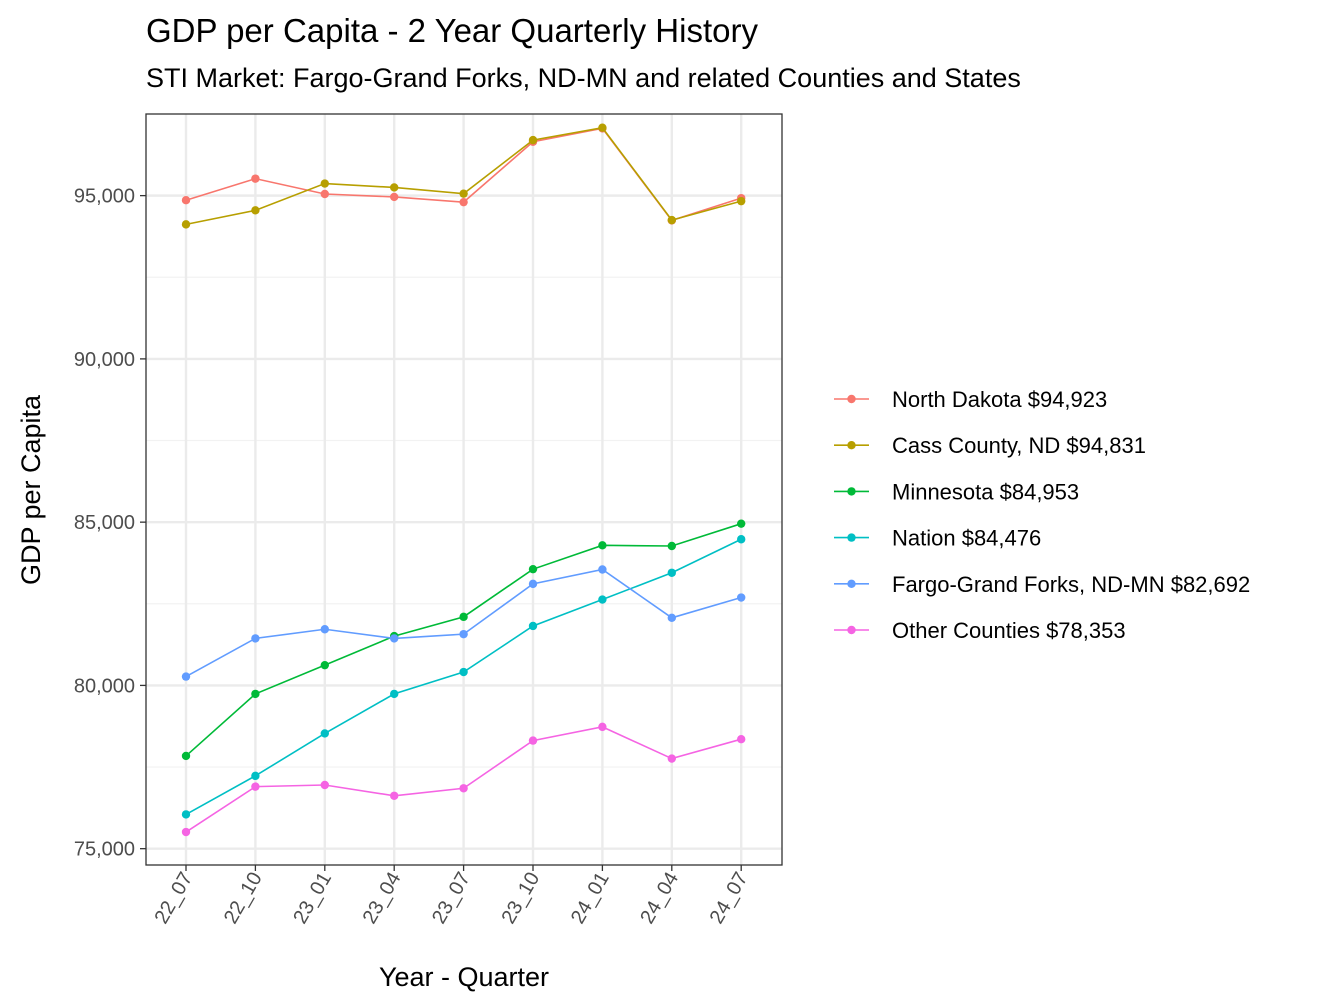 The image size is (1344, 1008). What do you see at coordinates (520, 898) in the screenshot?
I see `x-tick-label: 23_10` at bounding box center [520, 898].